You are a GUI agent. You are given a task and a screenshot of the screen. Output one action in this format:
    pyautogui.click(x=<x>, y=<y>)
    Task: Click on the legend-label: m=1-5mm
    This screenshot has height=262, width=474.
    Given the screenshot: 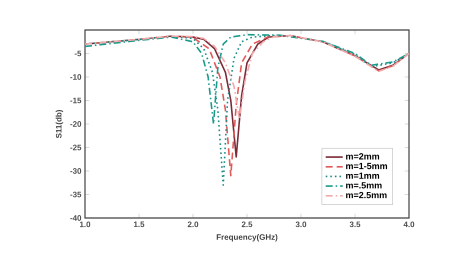 What is the action you would take?
    pyautogui.click(x=367, y=166)
    